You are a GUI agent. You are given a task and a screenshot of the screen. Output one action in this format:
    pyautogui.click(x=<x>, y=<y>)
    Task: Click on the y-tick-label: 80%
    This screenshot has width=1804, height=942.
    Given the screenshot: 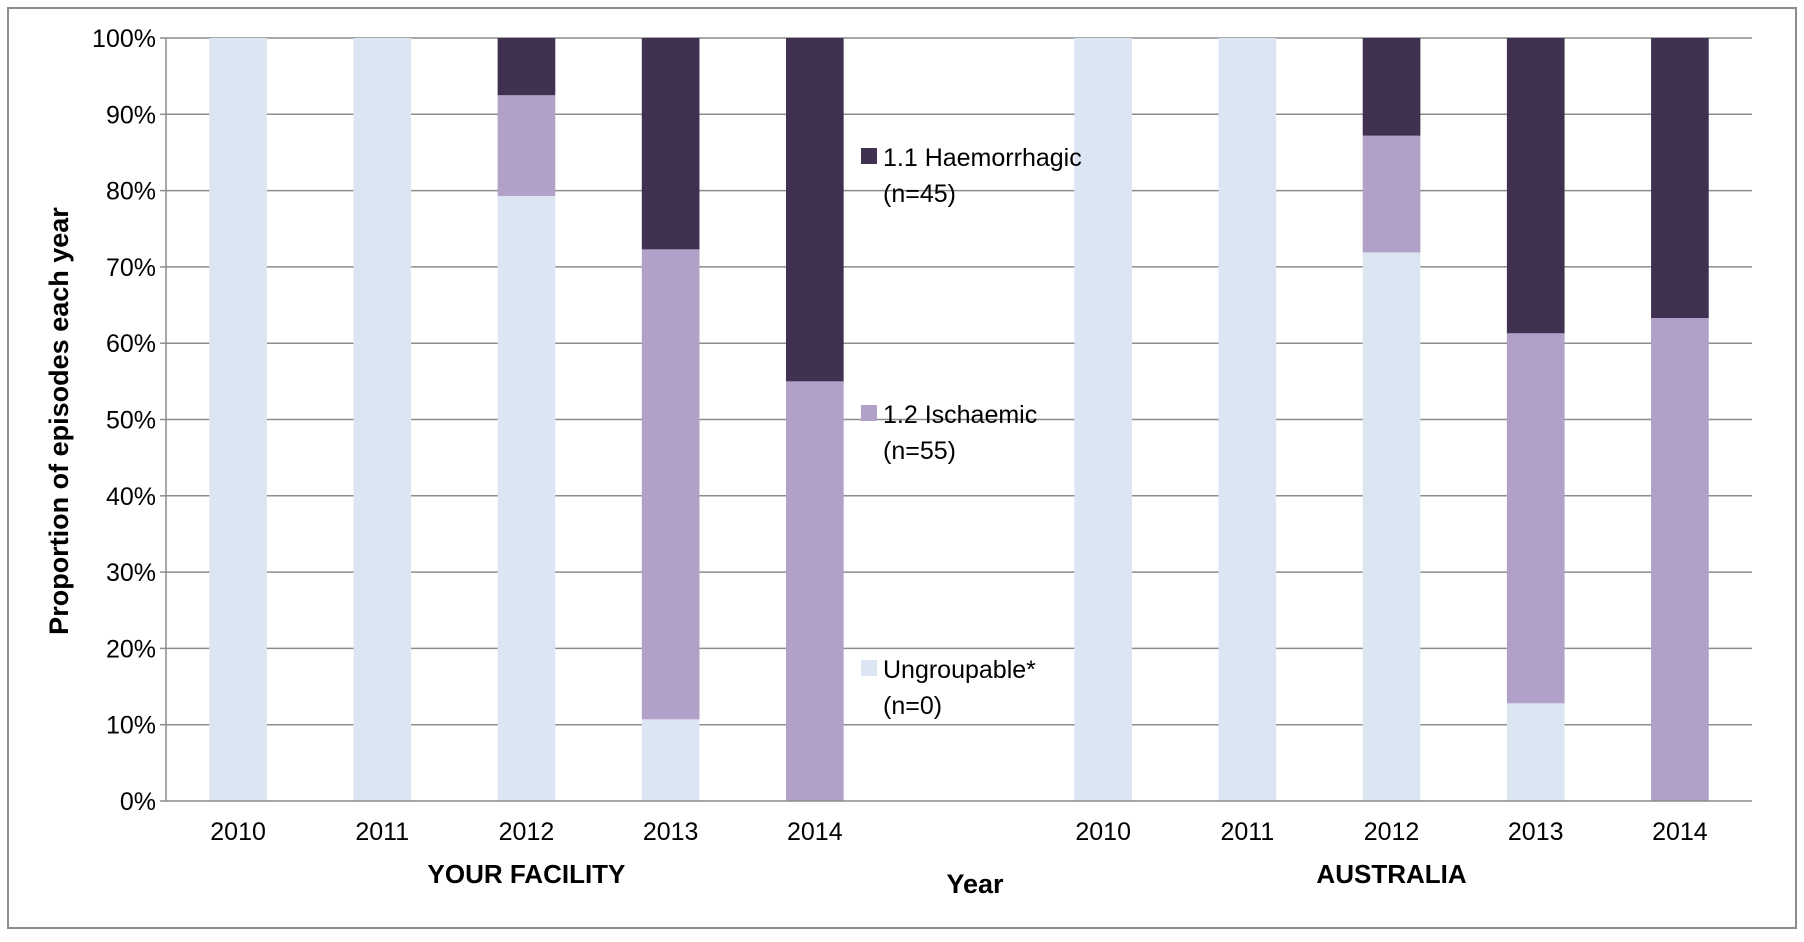 What is the action you would take?
    pyautogui.click(x=131, y=192)
    